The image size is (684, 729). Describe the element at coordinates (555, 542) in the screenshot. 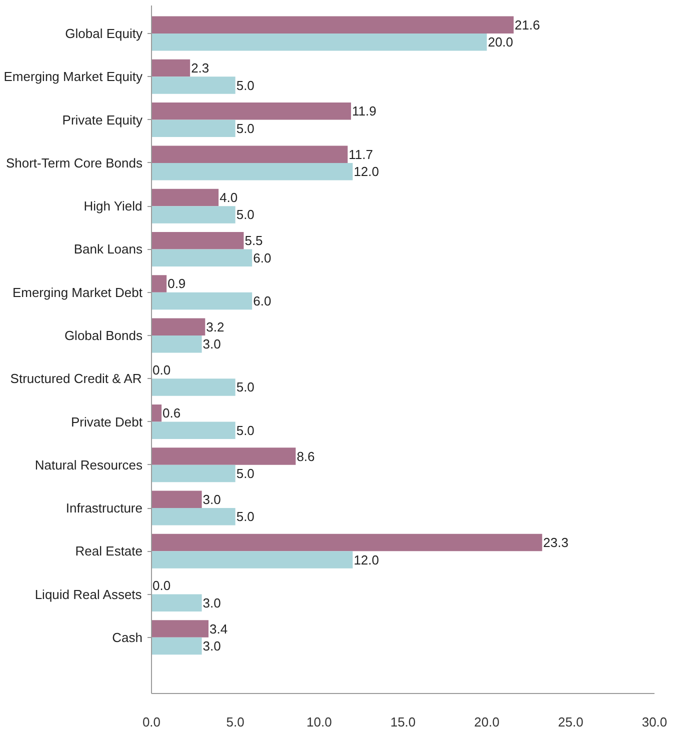

I see `data-label: 23.3` at that location.